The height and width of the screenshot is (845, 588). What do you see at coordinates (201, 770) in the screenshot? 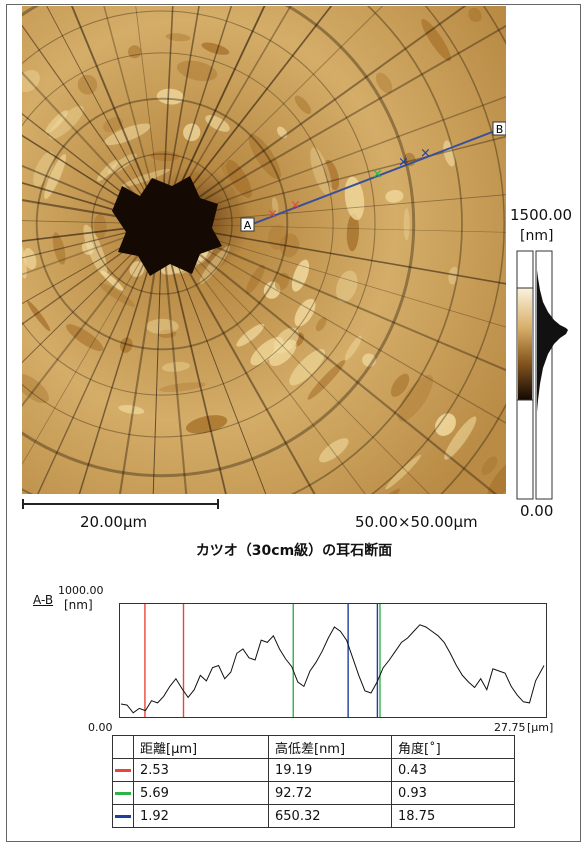
I see `table-cell: 2.53` at bounding box center [201, 770].